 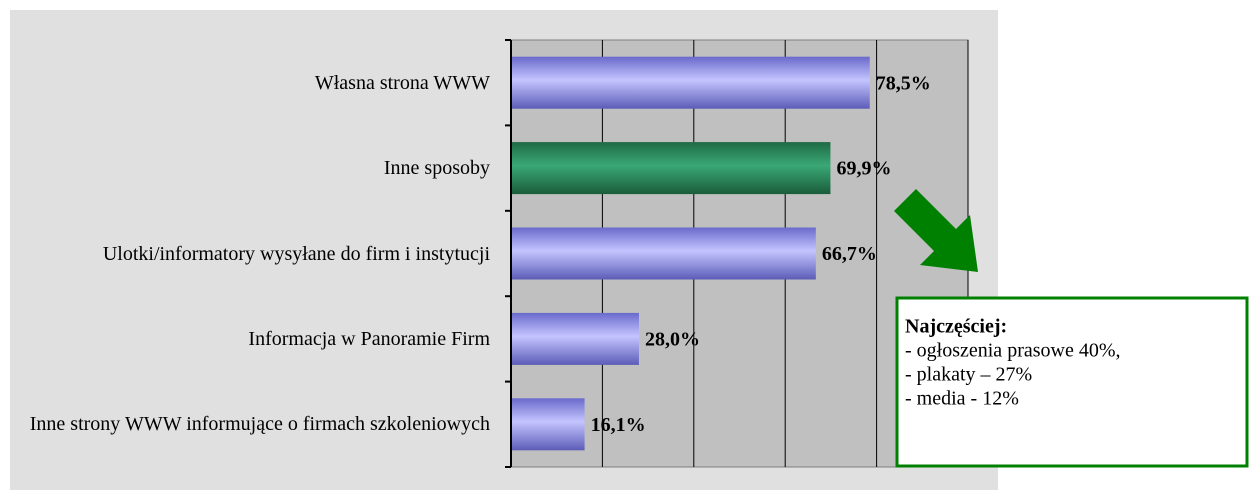 What do you see at coordinates (402, 82) in the screenshot?
I see `category-label: Własna strona WWW` at bounding box center [402, 82].